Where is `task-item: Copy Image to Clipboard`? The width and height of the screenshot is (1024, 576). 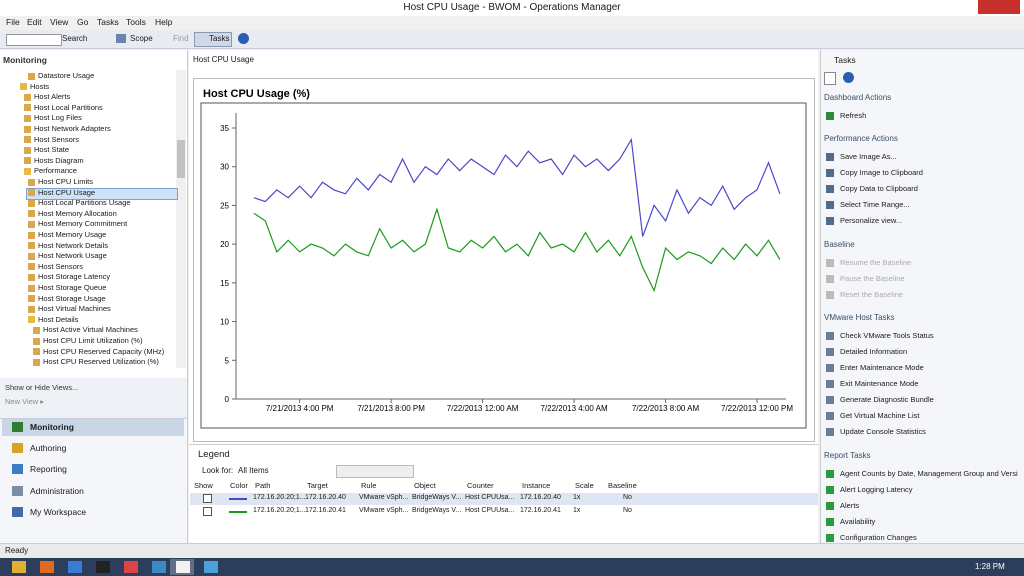 task-item: Copy Image to Clipboard is located at coordinates (881, 172).